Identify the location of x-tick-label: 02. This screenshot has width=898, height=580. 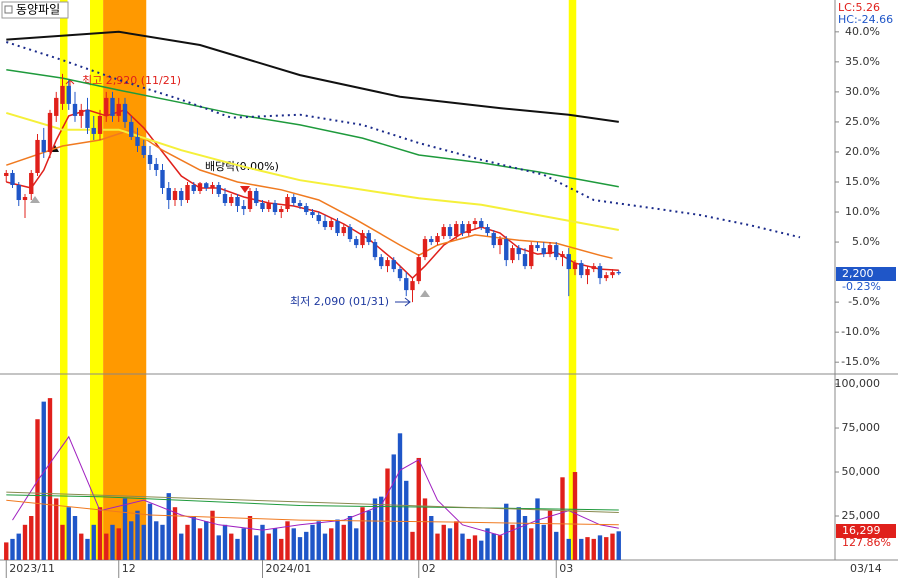
(429, 568).